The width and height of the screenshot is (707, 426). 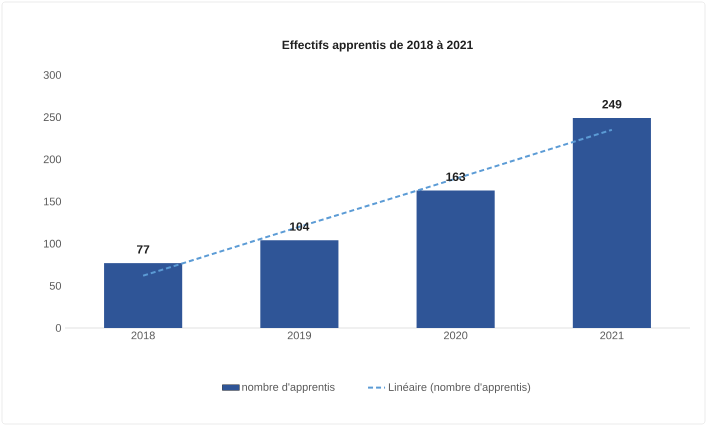 I want to click on x-tick-label: 2021, so click(x=612, y=336).